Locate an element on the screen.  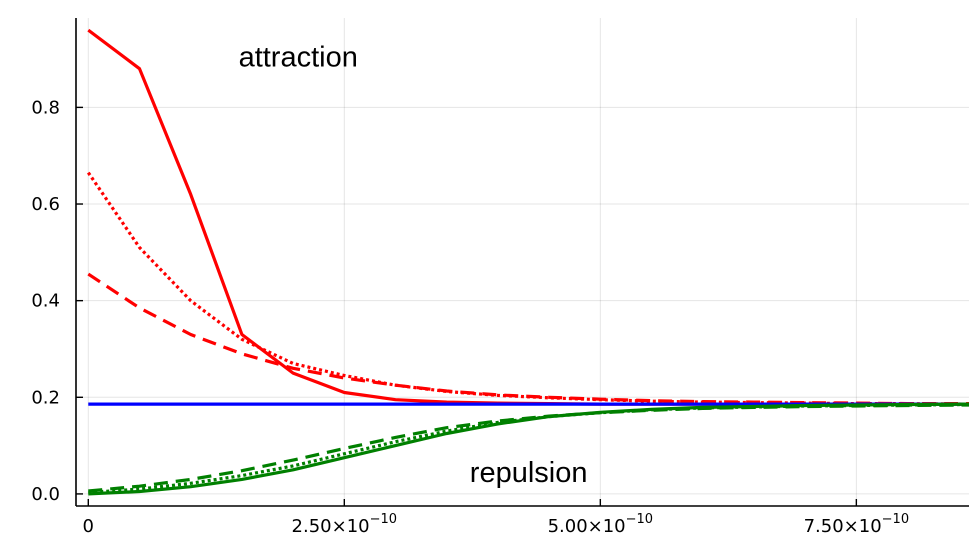
x-tick-label: 0 is located at coordinates (88, 526).